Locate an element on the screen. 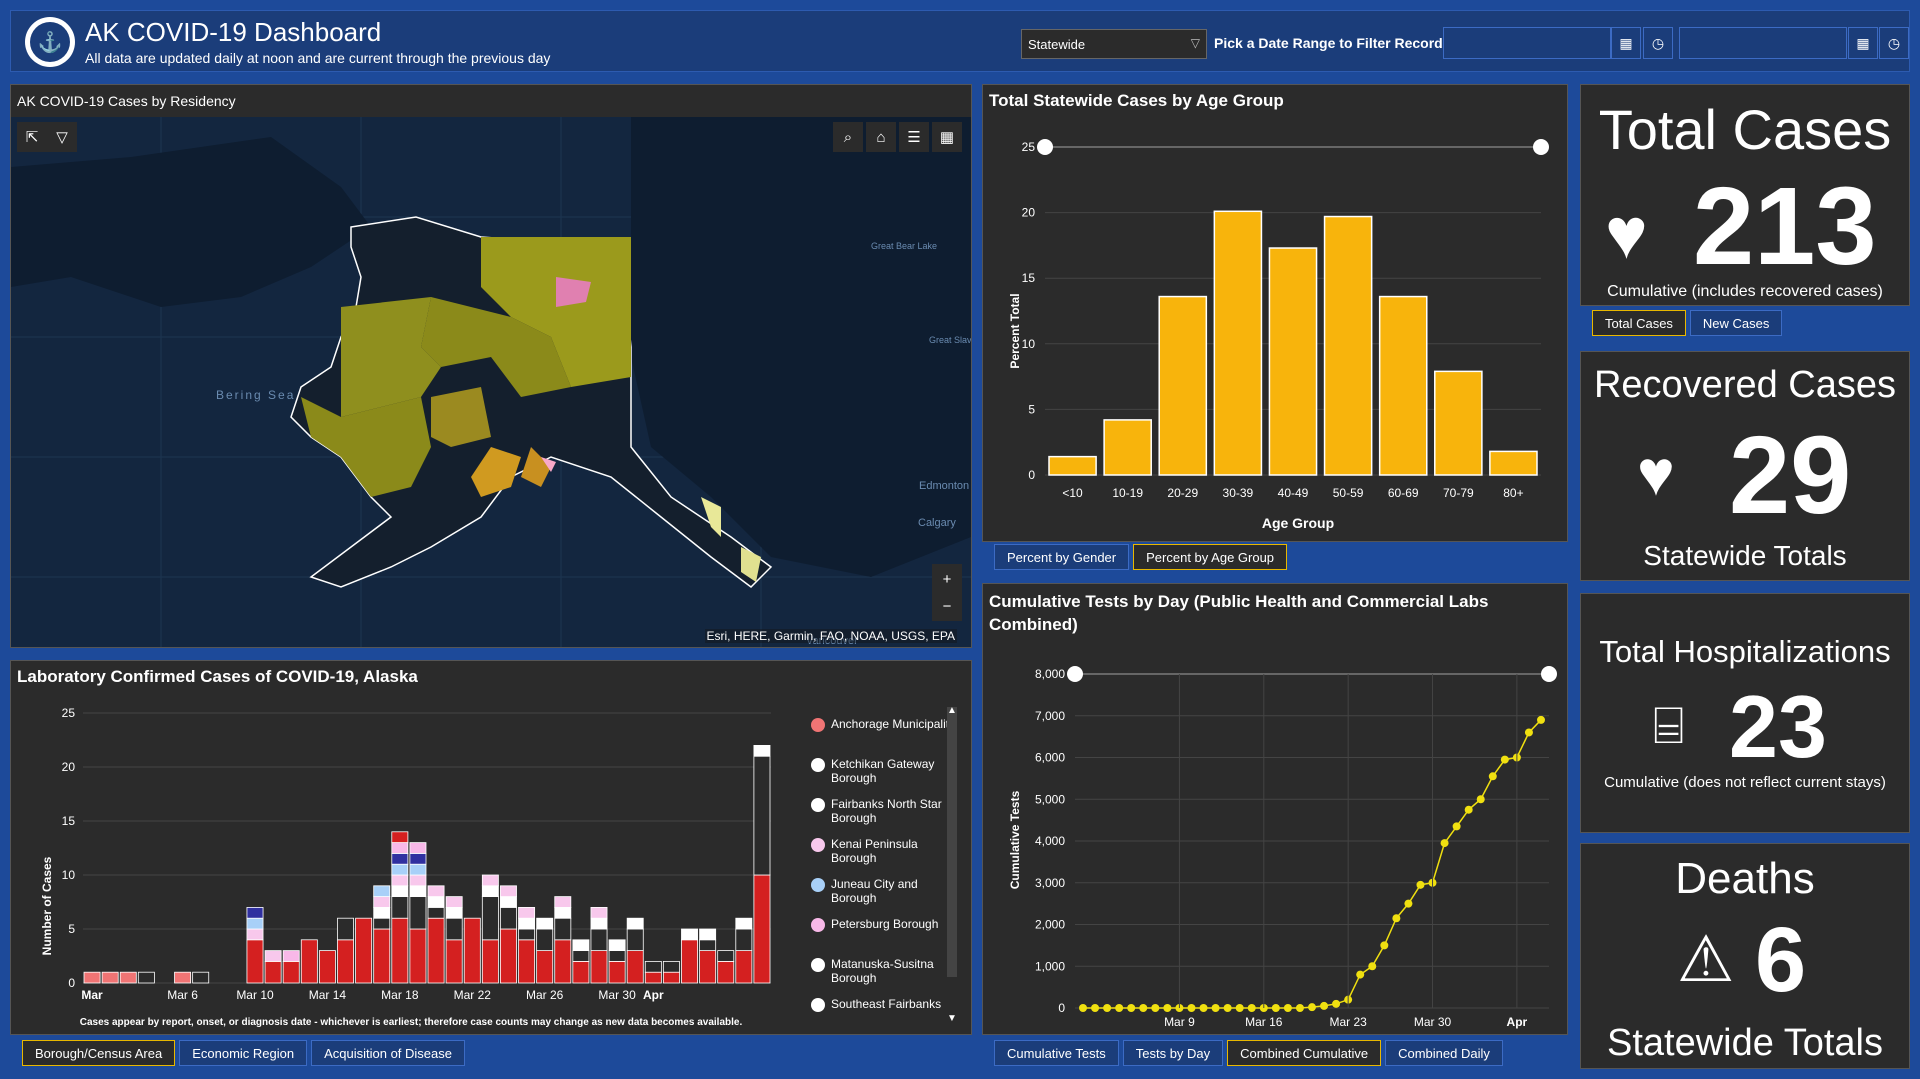 Image resolution: width=1920 pixels, height=1079 pixels. tests-ytick: 8,000 is located at coordinates (1050, 674).